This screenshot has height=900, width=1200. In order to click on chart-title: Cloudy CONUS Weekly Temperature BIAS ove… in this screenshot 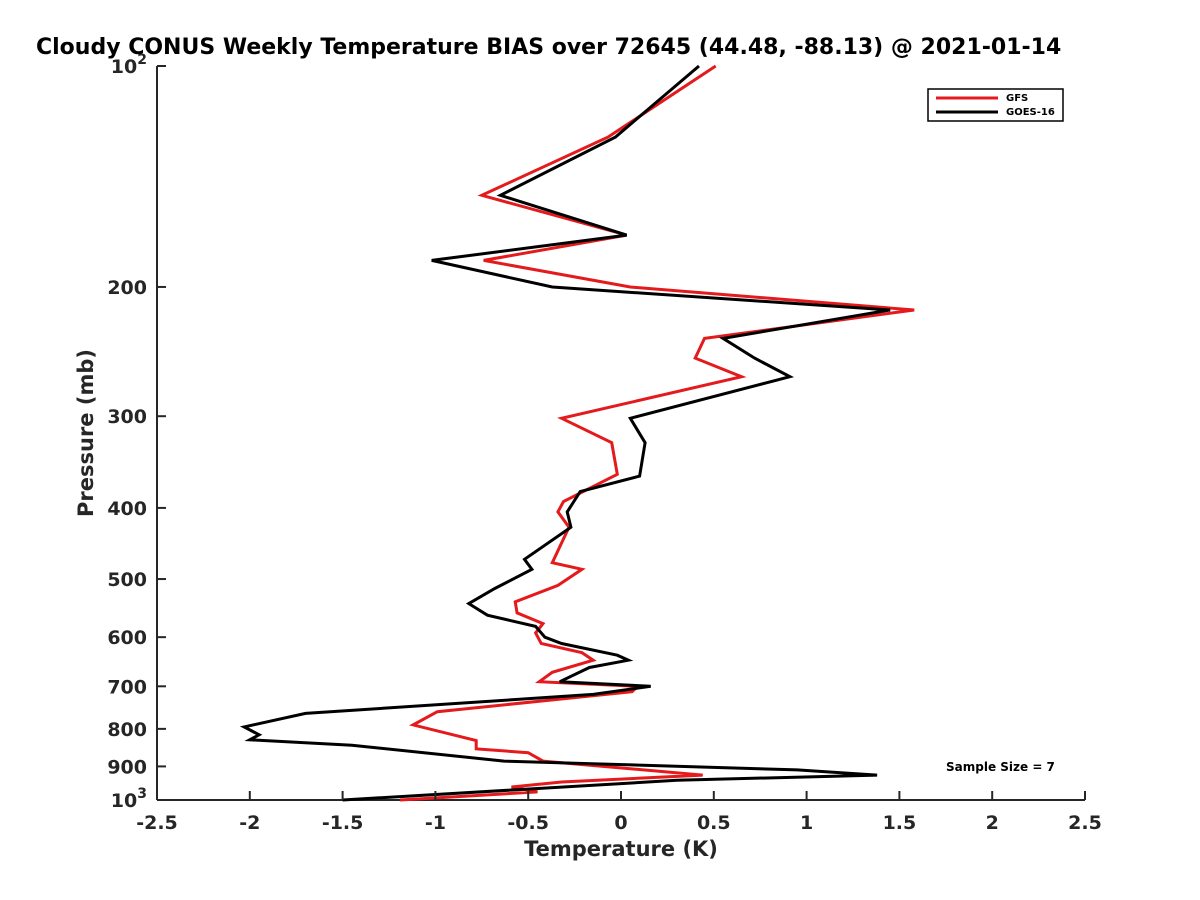, I will do `click(548, 47)`.